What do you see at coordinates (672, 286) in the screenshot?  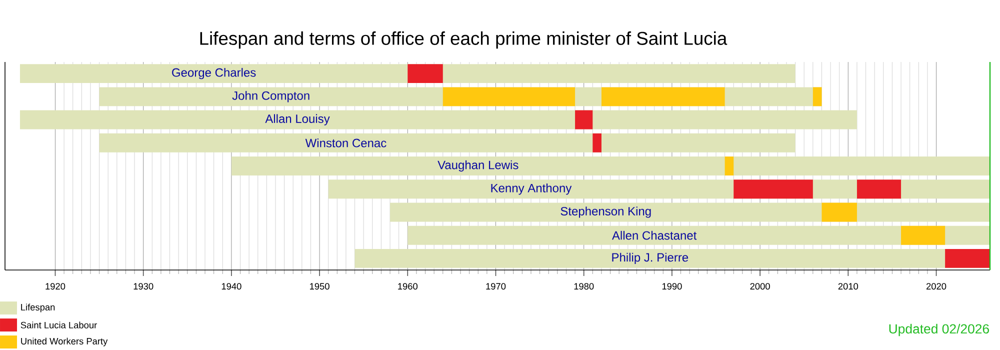 I see `x-tick-label: 1990` at bounding box center [672, 286].